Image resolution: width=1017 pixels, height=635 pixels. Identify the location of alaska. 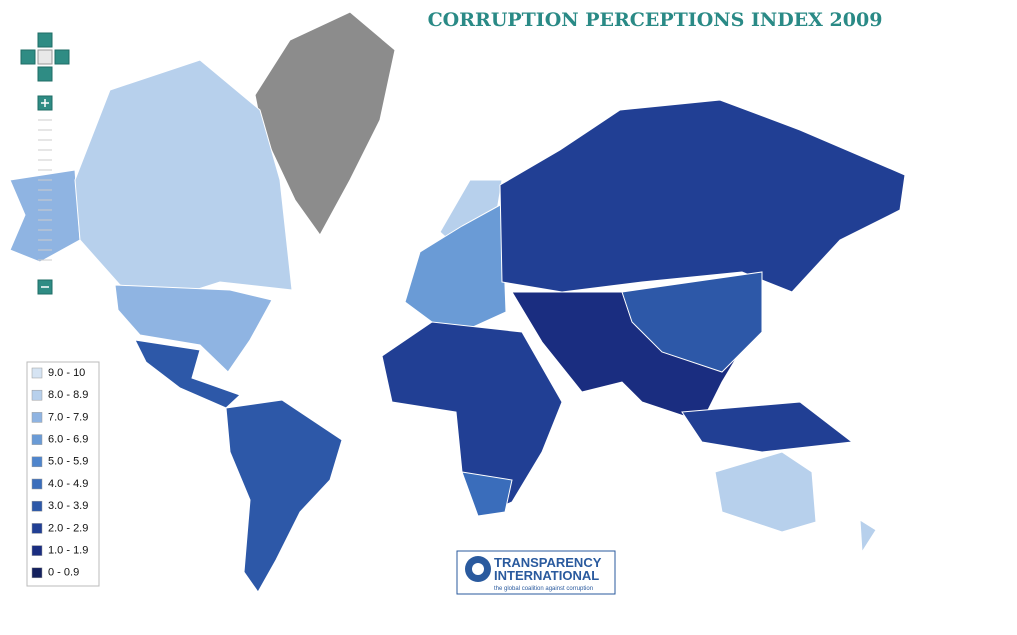
(45, 216).